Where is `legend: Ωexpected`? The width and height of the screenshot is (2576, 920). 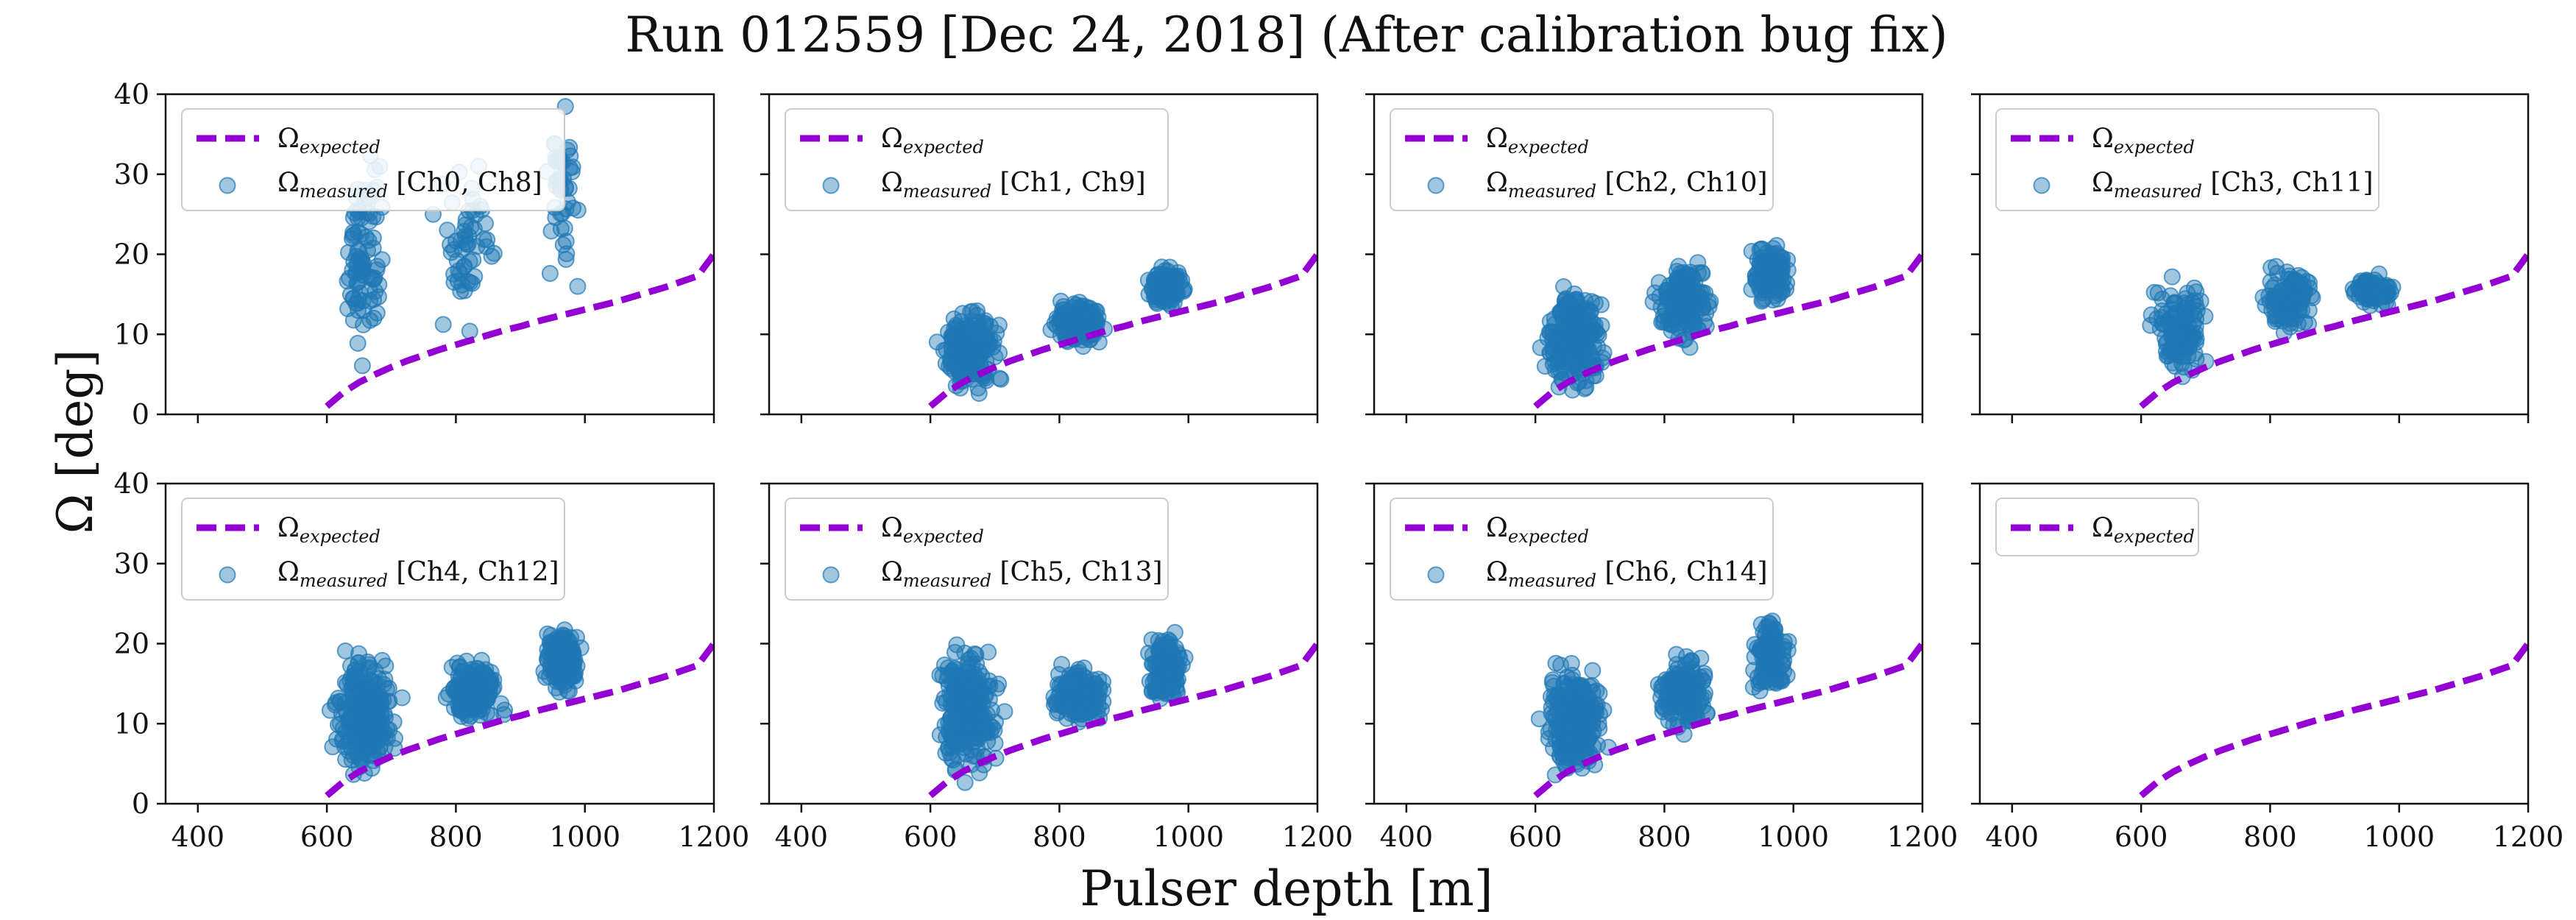 legend: Ωexpected is located at coordinates (2097, 527).